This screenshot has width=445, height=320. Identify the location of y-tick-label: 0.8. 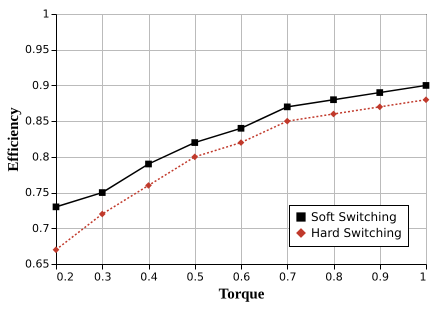
(41, 157).